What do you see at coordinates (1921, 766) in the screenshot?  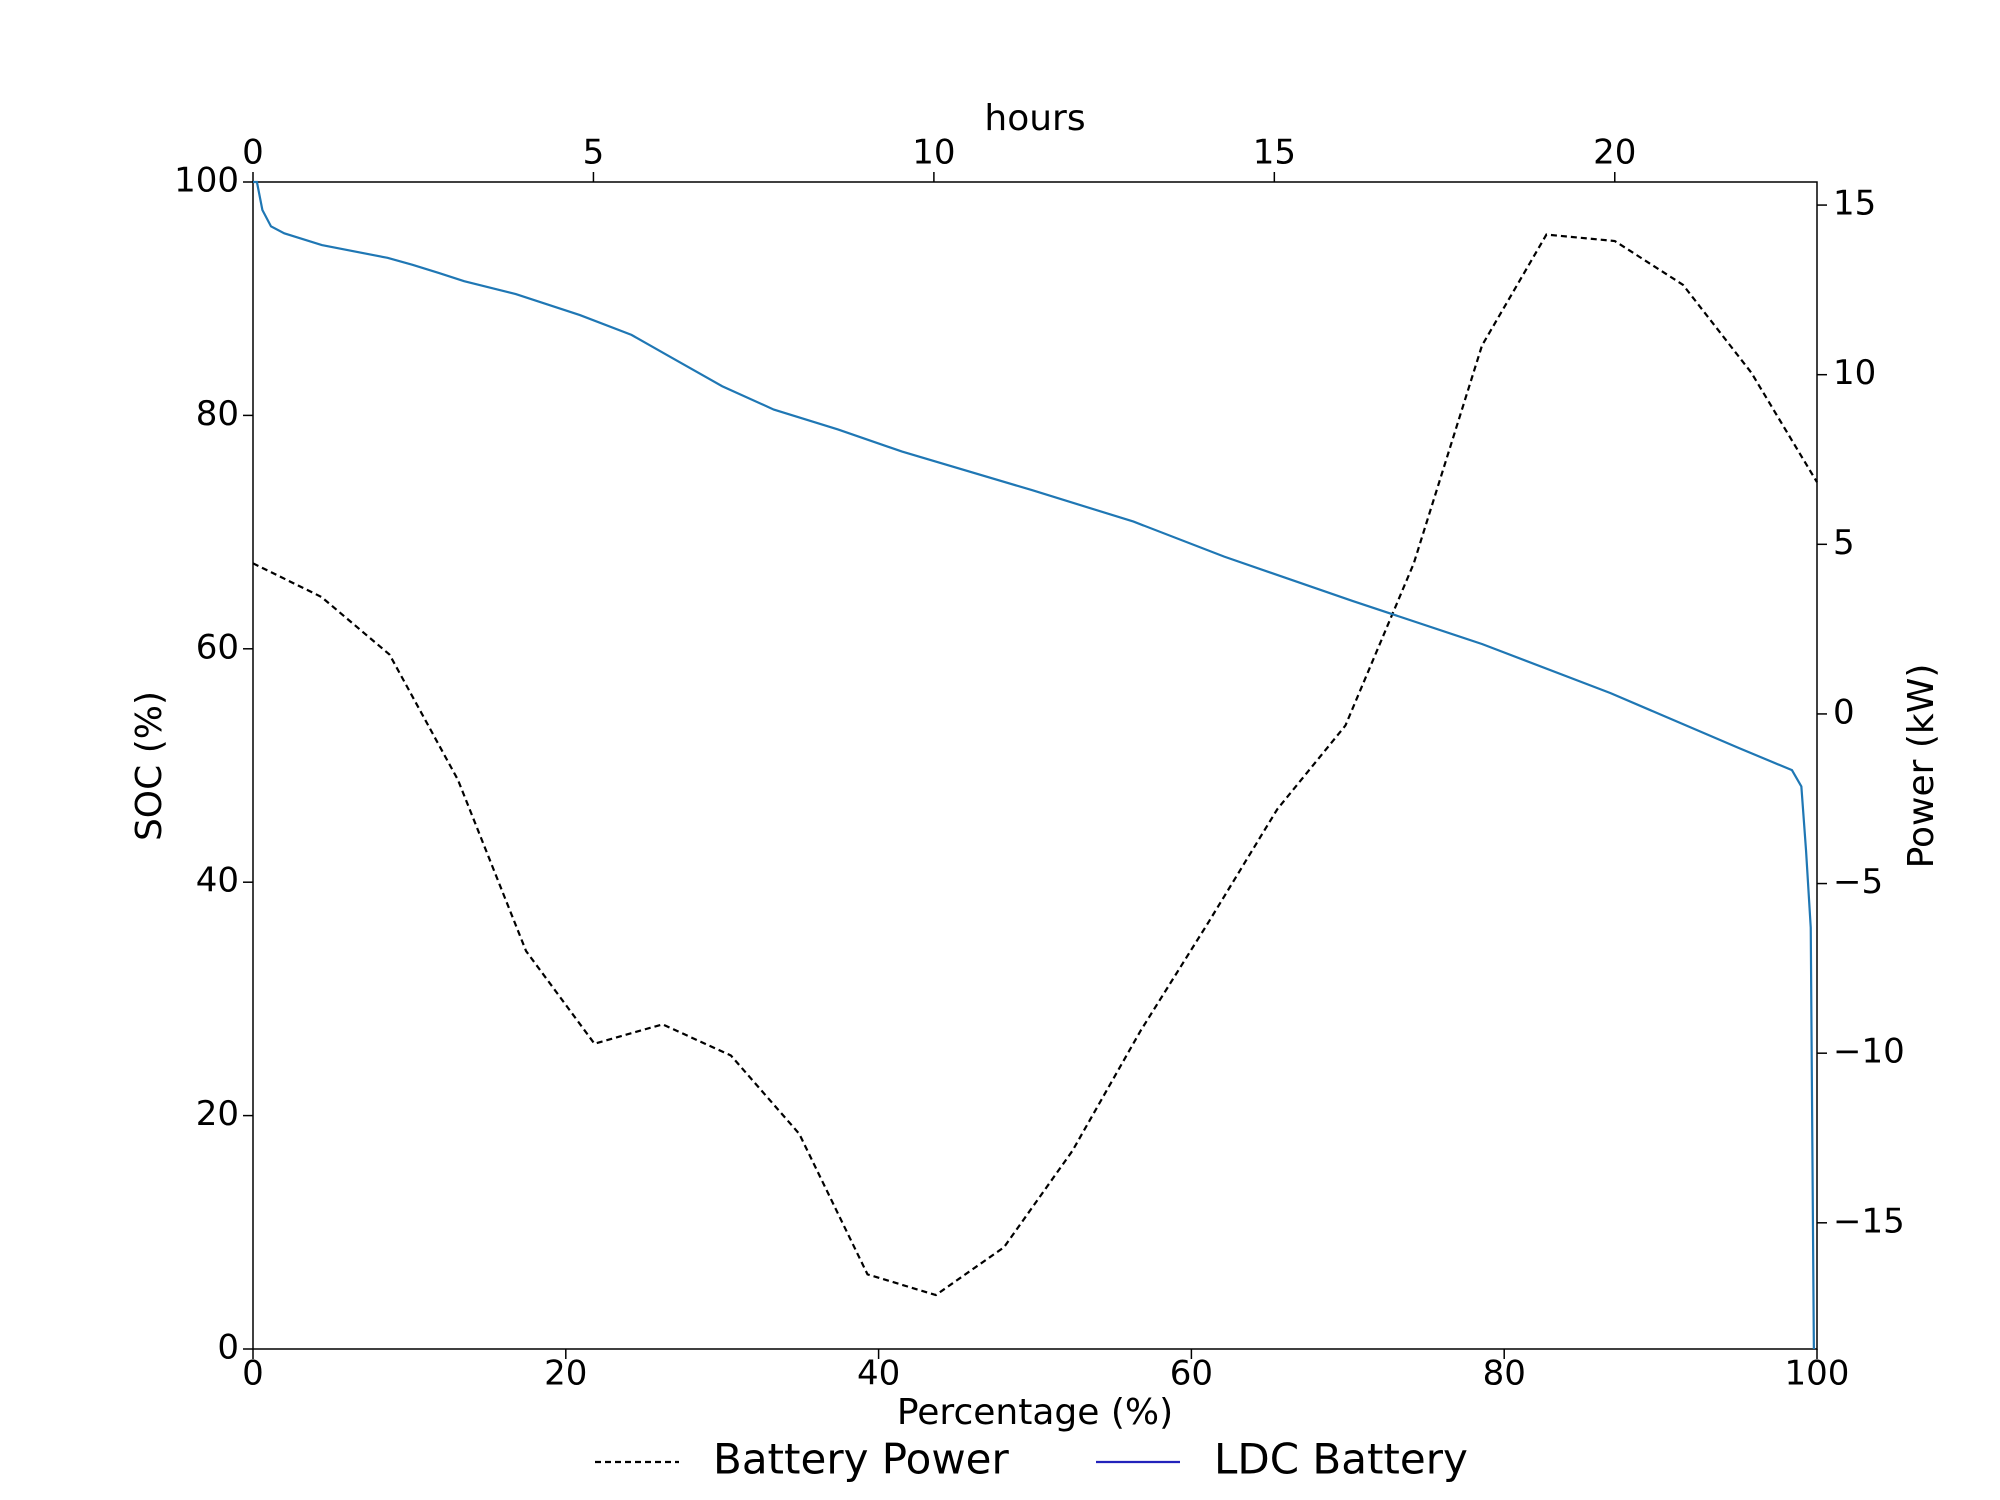 I see `y2-axis-label: Power (kW)` at bounding box center [1921, 766].